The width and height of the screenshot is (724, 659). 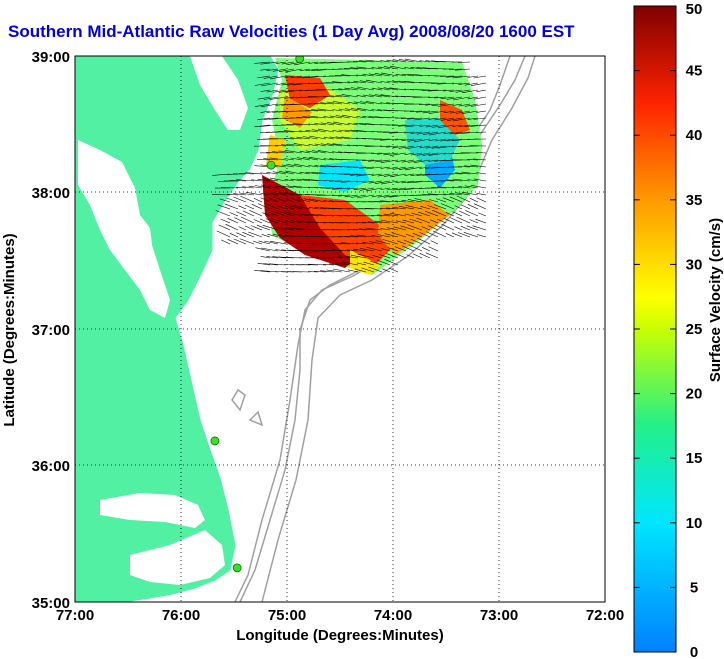 What do you see at coordinates (257, 314) in the screenshot?
I see `stations` at bounding box center [257, 314].